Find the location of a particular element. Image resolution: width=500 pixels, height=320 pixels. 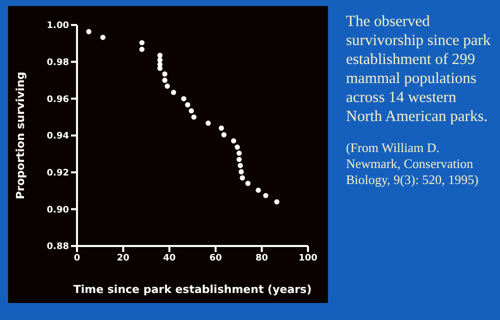

y-tick-label: 0.96 is located at coordinates (57, 99).